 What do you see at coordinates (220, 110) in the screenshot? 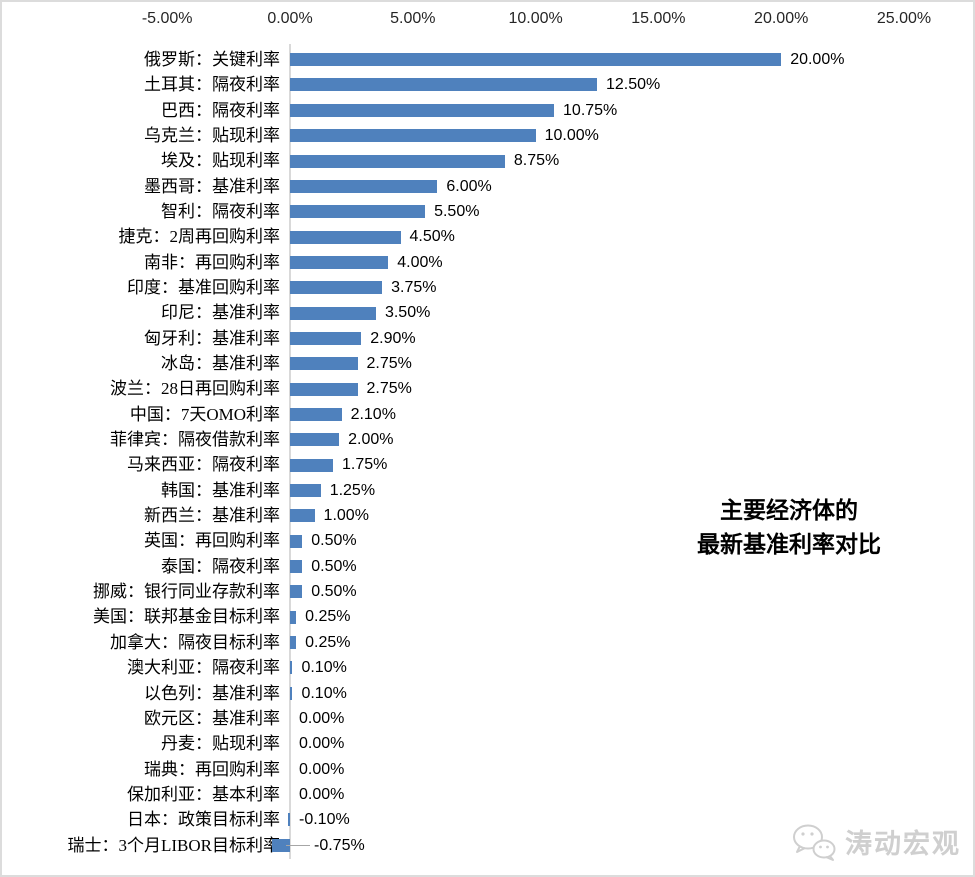
I see `category-label: 巴西：隔夜利率` at bounding box center [220, 110].